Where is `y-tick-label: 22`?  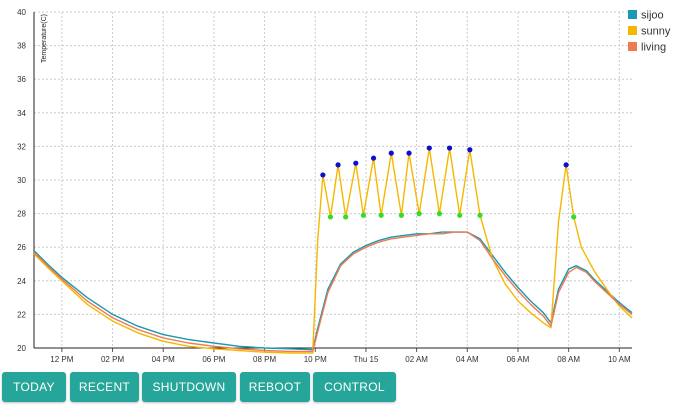
y-tick-label: 22 is located at coordinates (21, 314).